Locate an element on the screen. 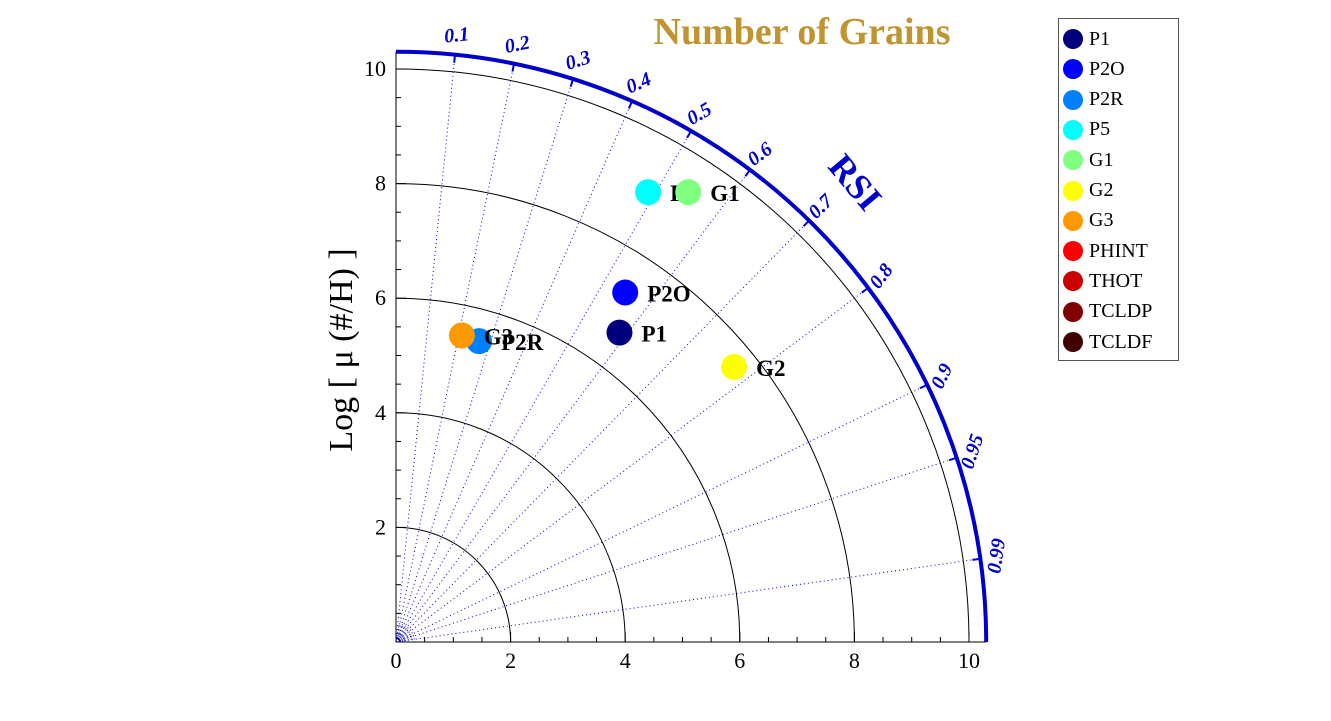 The image size is (1331, 721). legend-label: P2R is located at coordinates (1106, 99).